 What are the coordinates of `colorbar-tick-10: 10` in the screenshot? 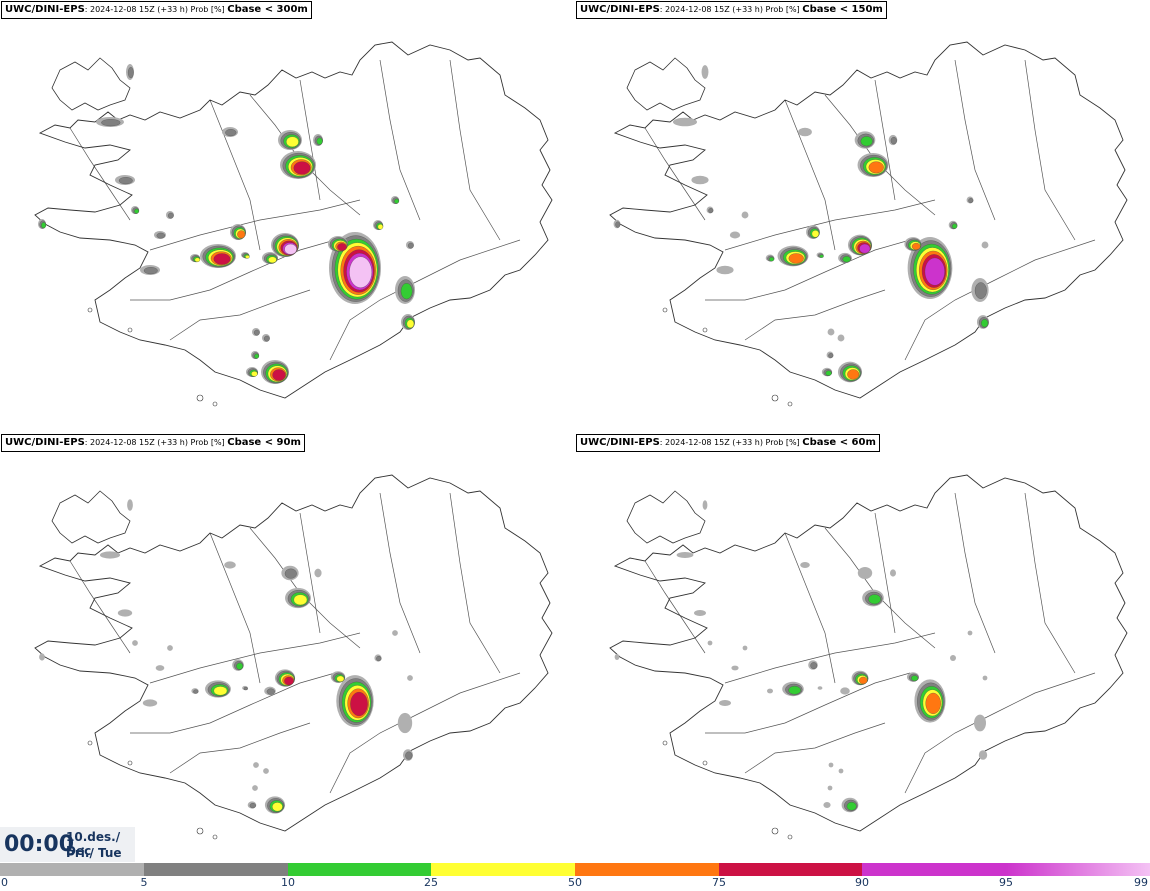 It's located at (288, 882).